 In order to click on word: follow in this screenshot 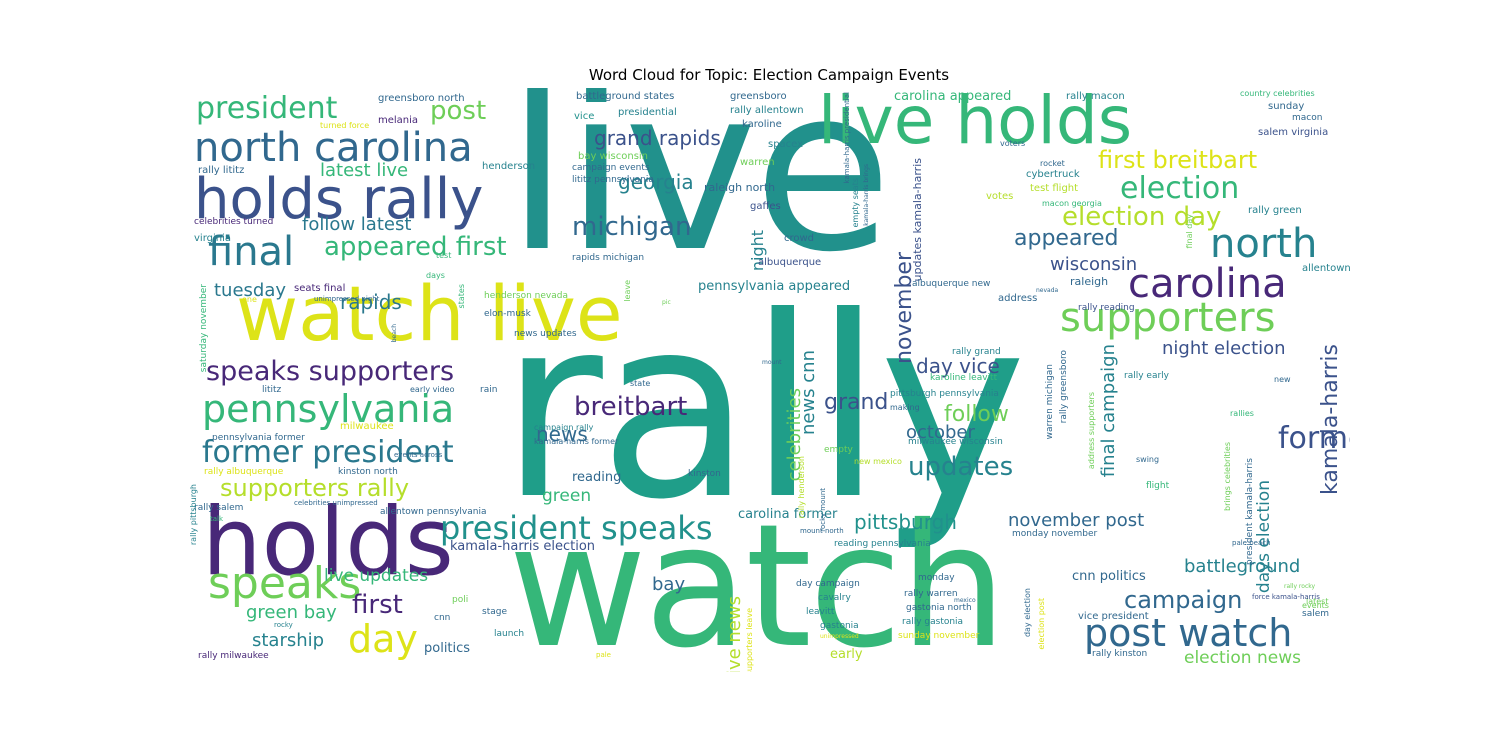, I will do `click(976, 414)`.